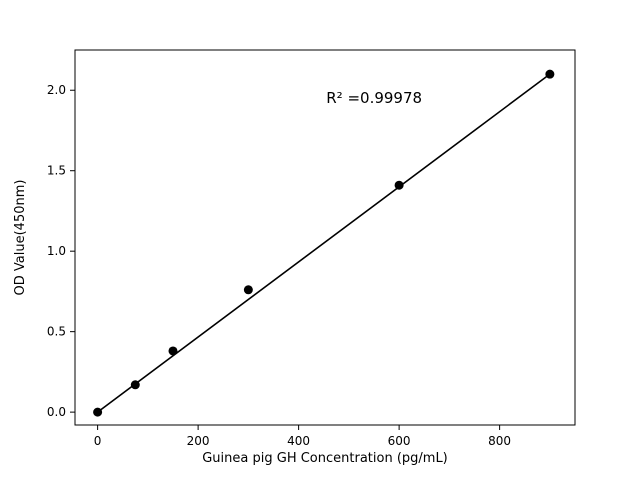  Describe the element at coordinates (56, 171) in the screenshot. I see `y-tick-label: 1.5` at that location.